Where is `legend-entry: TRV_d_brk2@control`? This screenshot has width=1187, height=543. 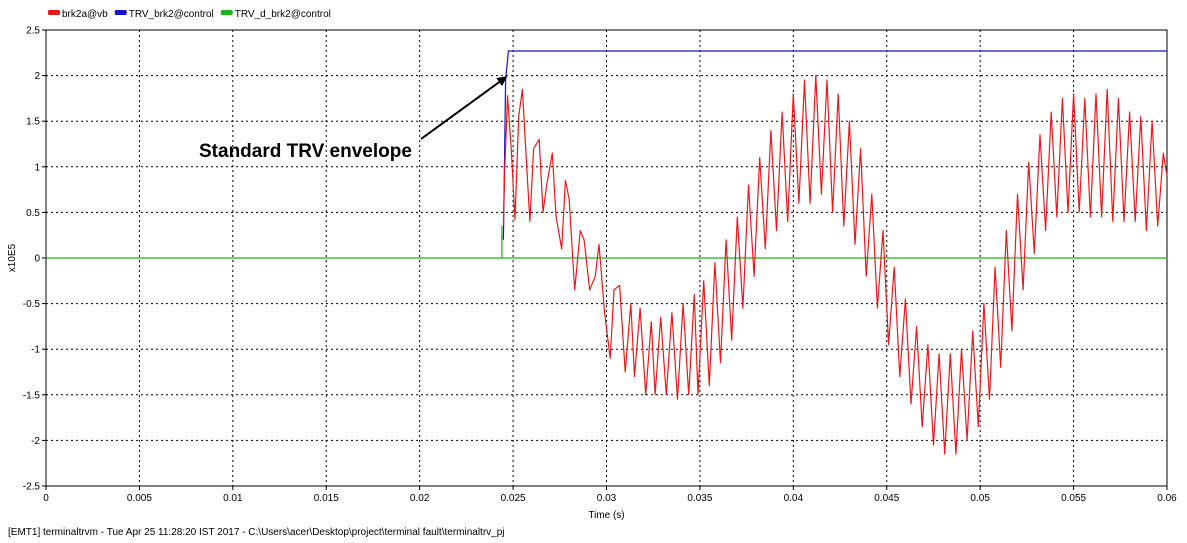
legend-entry: TRV_d_brk2@control is located at coordinates (283, 14).